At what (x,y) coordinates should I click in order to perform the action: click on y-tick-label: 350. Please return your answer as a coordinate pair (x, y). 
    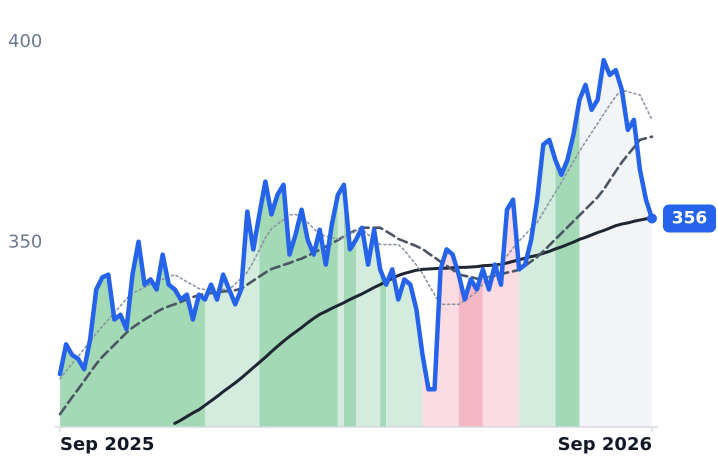
    Looking at the image, I should click on (25, 242).